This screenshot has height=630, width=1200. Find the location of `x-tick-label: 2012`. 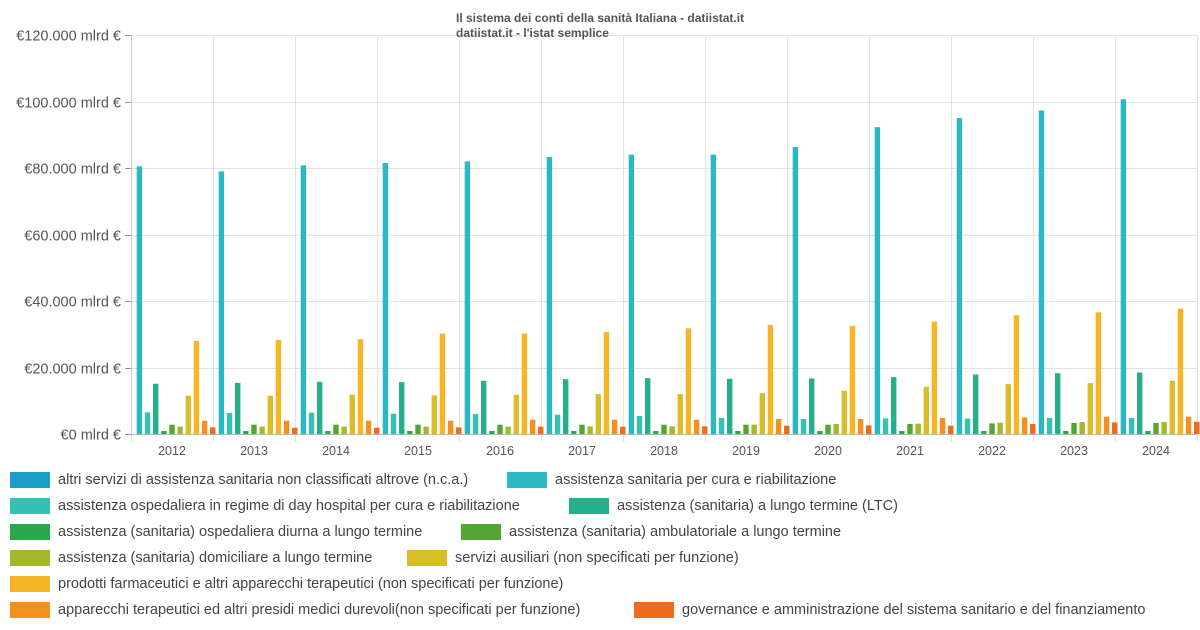

x-tick-label: 2012 is located at coordinates (172, 451).